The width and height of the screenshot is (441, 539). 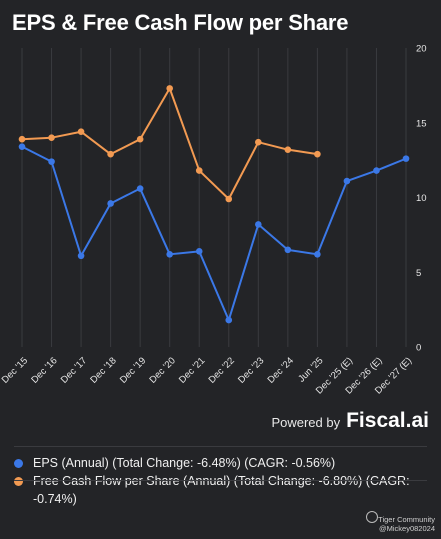 What do you see at coordinates (281, 370) in the screenshot?
I see `x-tick-label: Dec '24` at bounding box center [281, 370].